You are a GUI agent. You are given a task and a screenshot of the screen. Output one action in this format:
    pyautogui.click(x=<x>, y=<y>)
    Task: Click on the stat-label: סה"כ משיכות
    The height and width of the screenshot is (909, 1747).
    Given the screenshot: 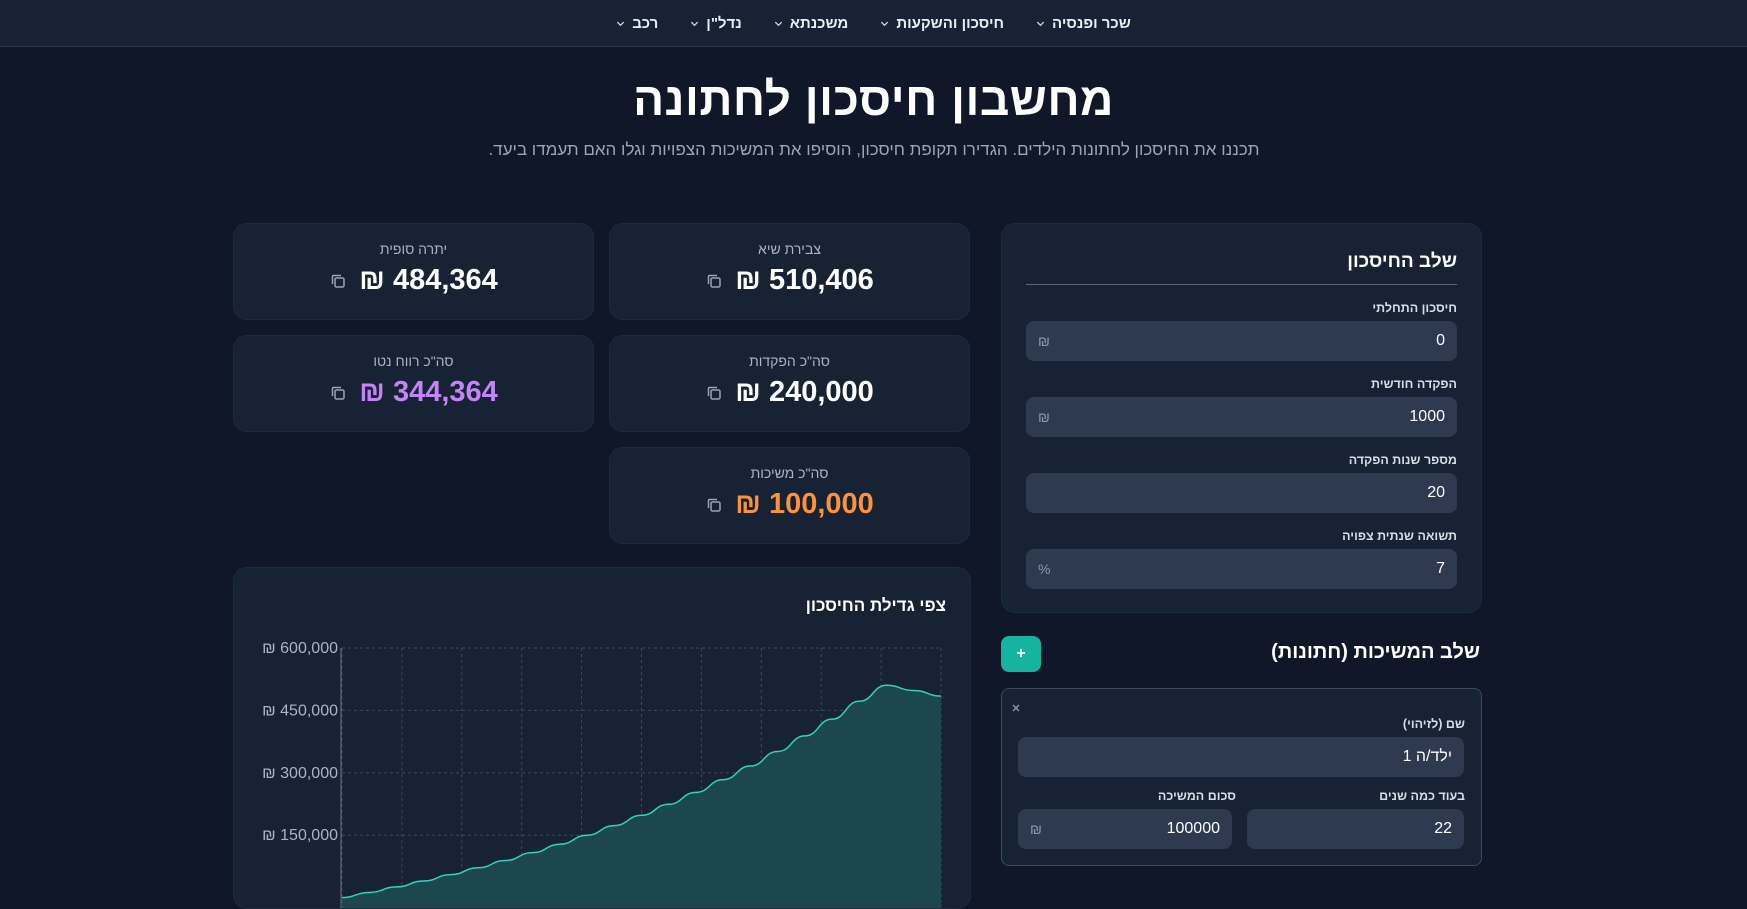 What is the action you would take?
    pyautogui.click(x=789, y=473)
    